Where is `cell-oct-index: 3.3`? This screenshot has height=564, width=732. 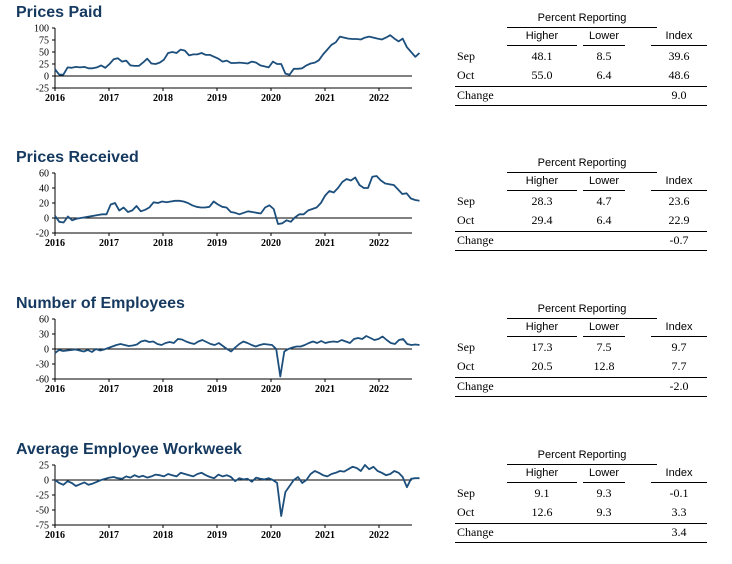 cell-oct-index: 3.3 is located at coordinates (679, 512).